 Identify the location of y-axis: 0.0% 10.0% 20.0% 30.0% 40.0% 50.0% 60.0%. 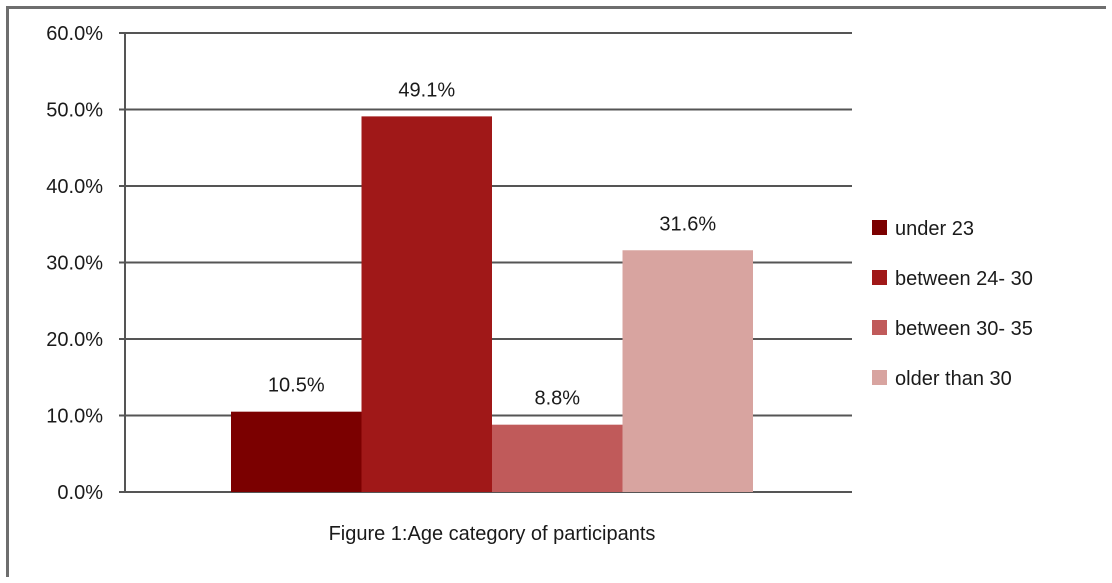
(86, 263).